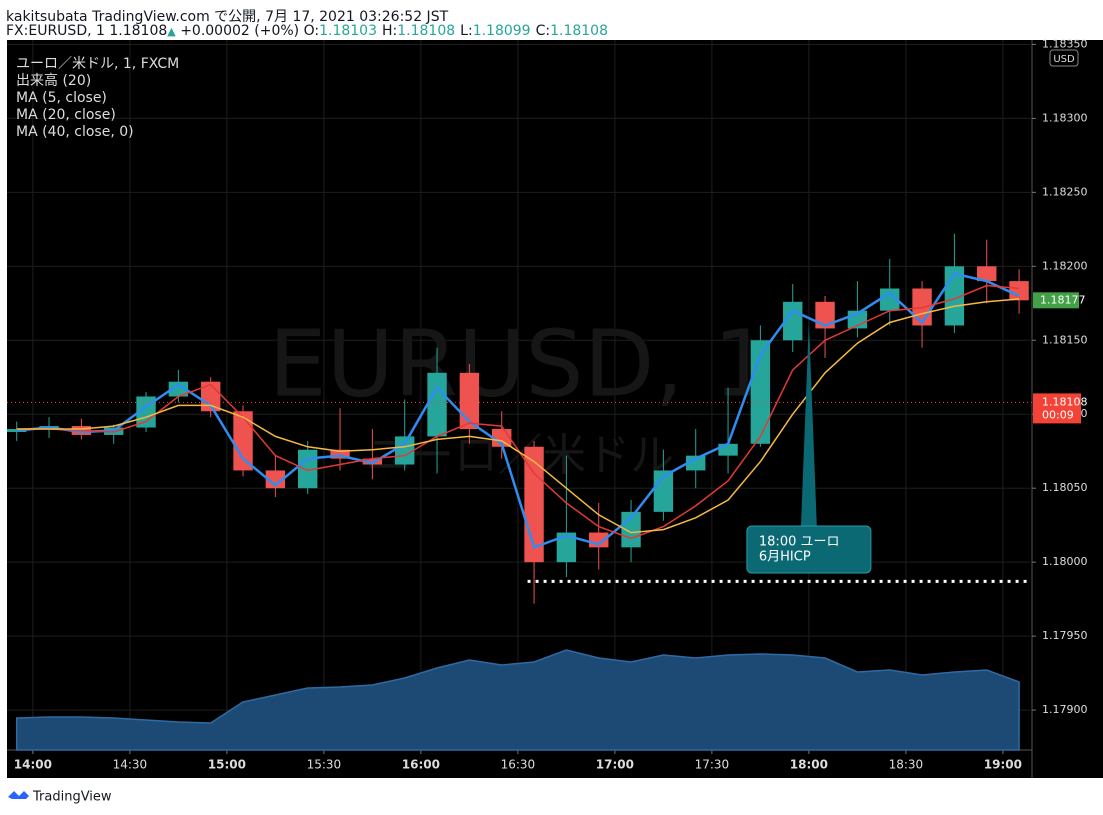  Describe the element at coordinates (61, 98) in the screenshot. I see `legend-entry: MA (5, close)` at that location.